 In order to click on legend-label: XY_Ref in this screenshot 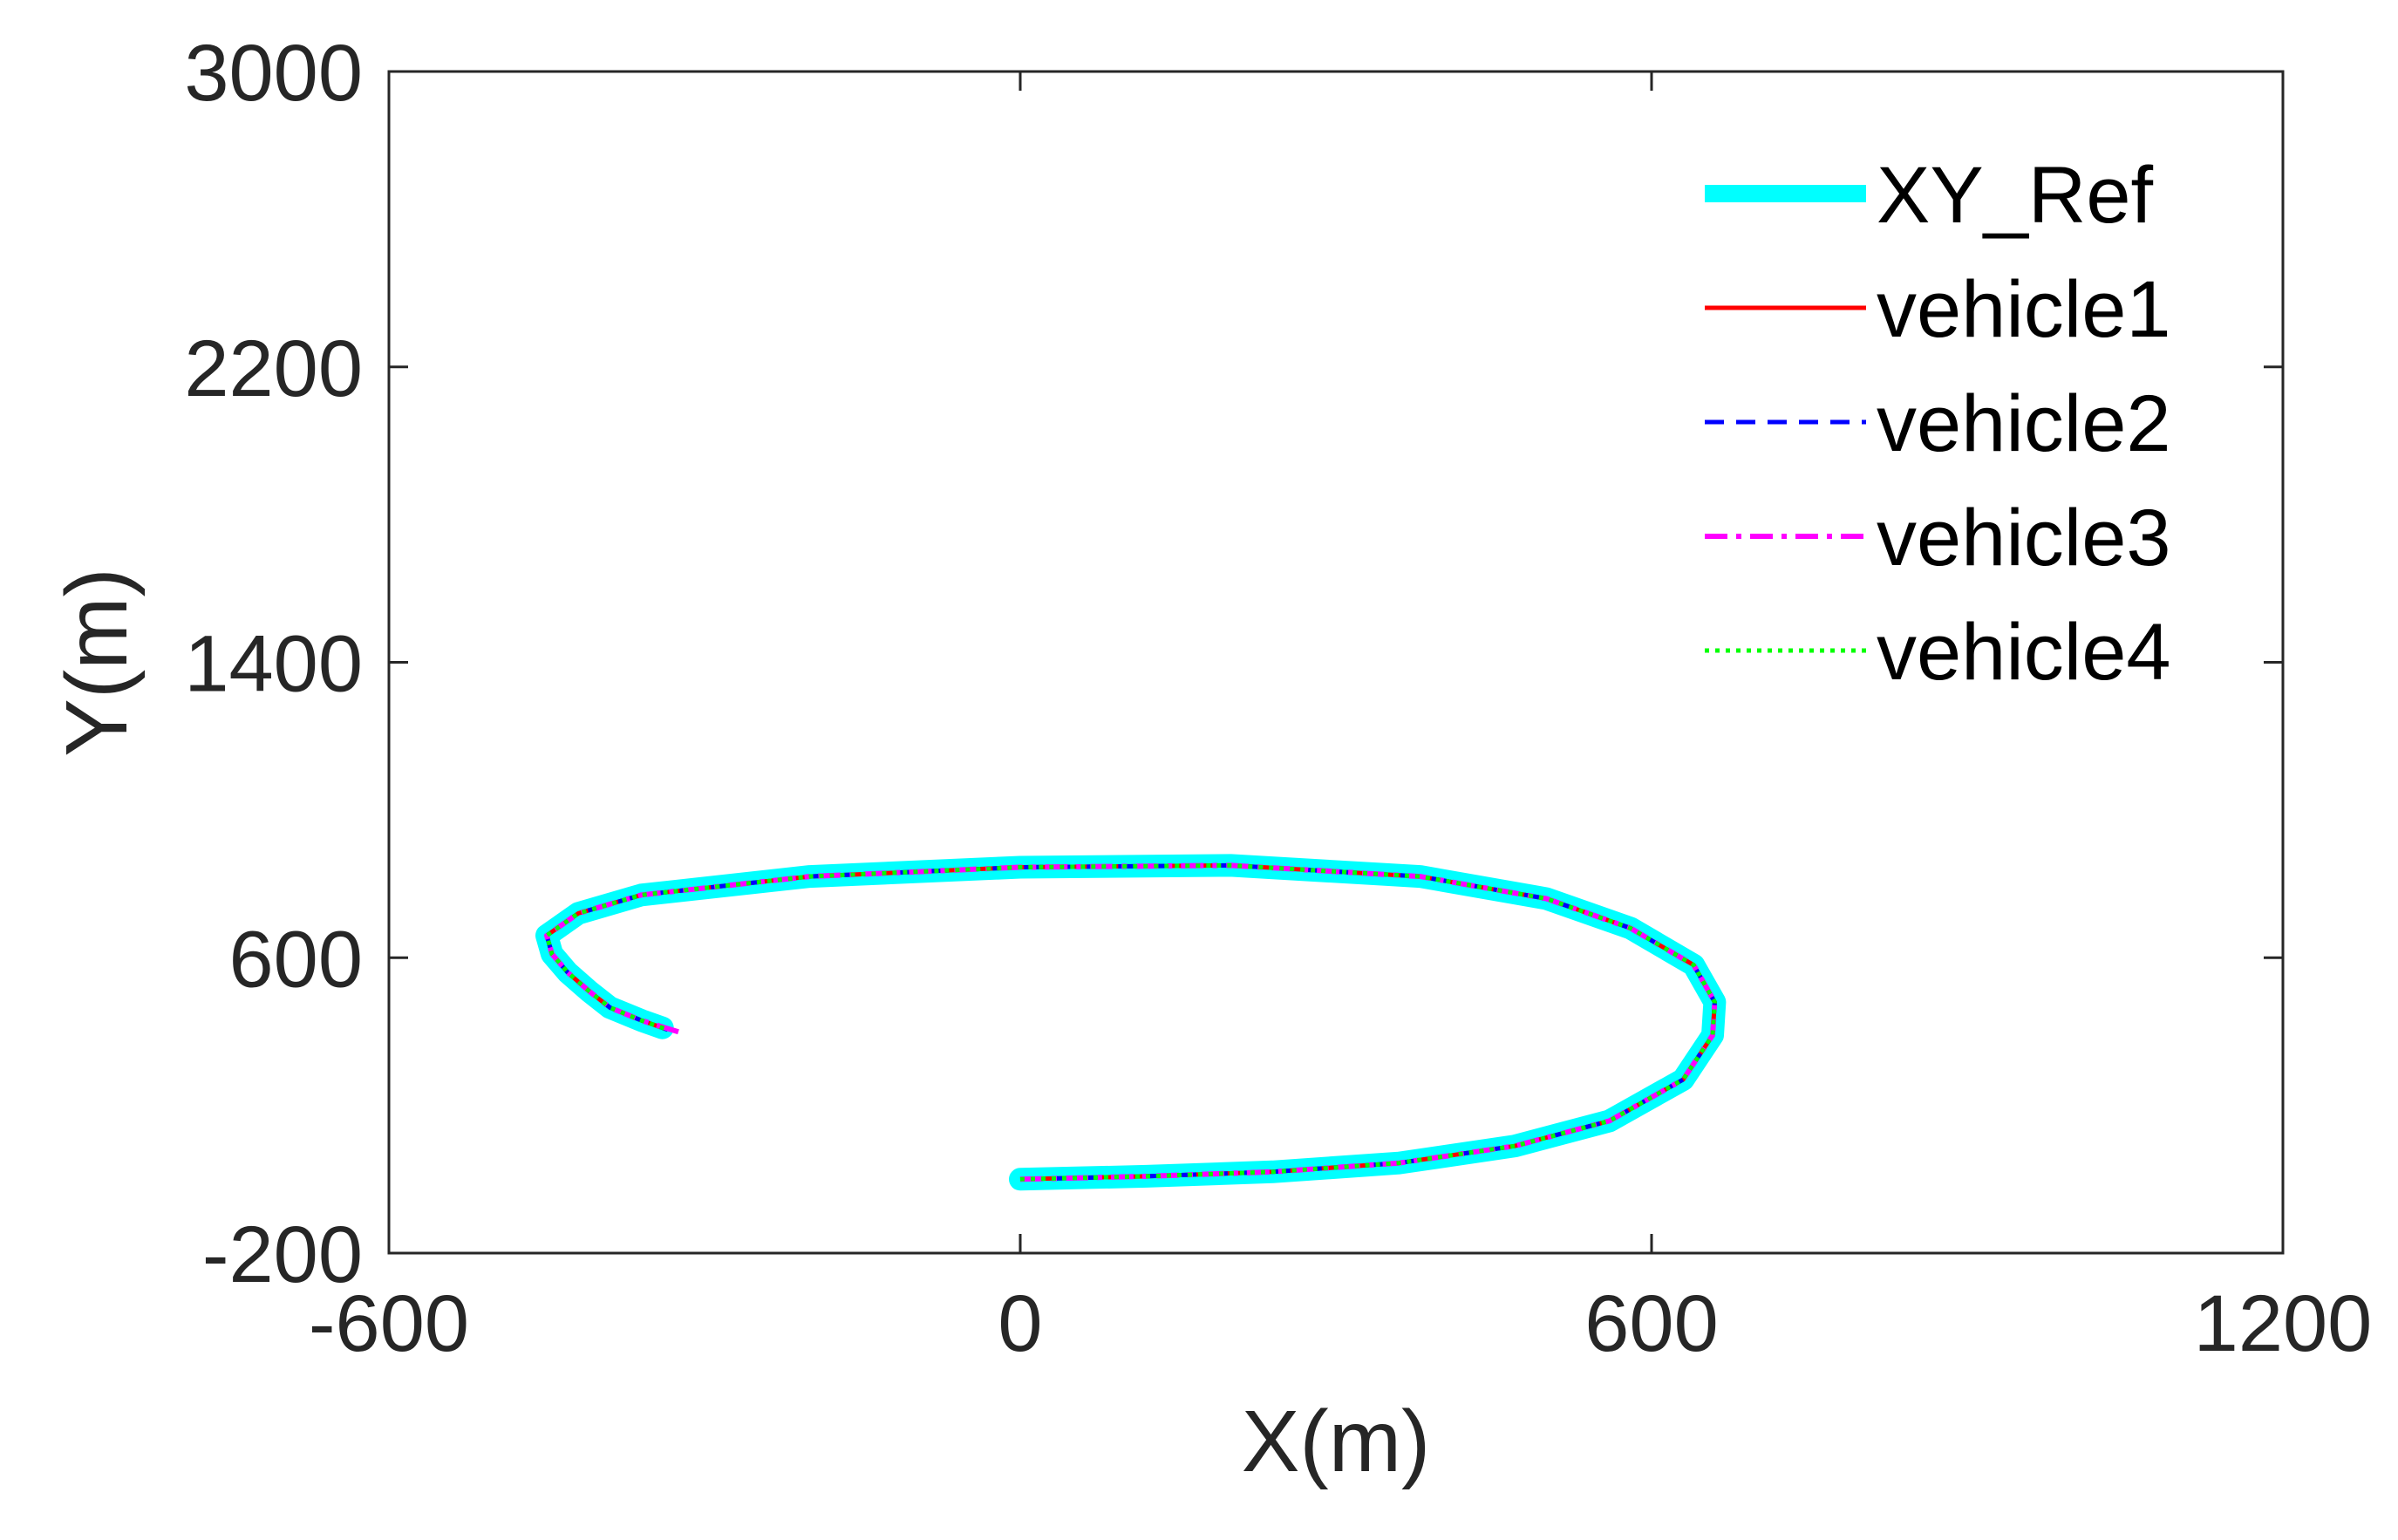, I will do `click(2015, 196)`.